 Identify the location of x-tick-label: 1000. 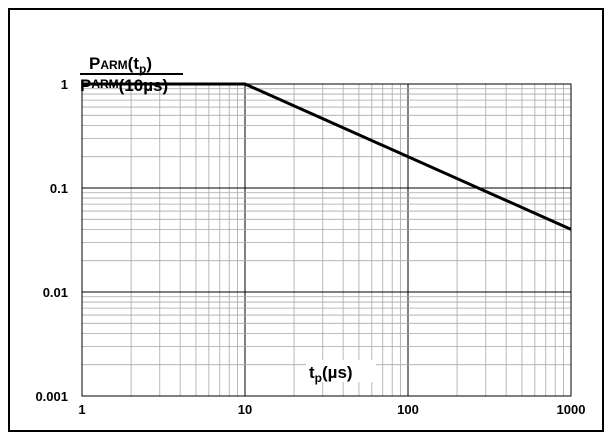
(571, 409).